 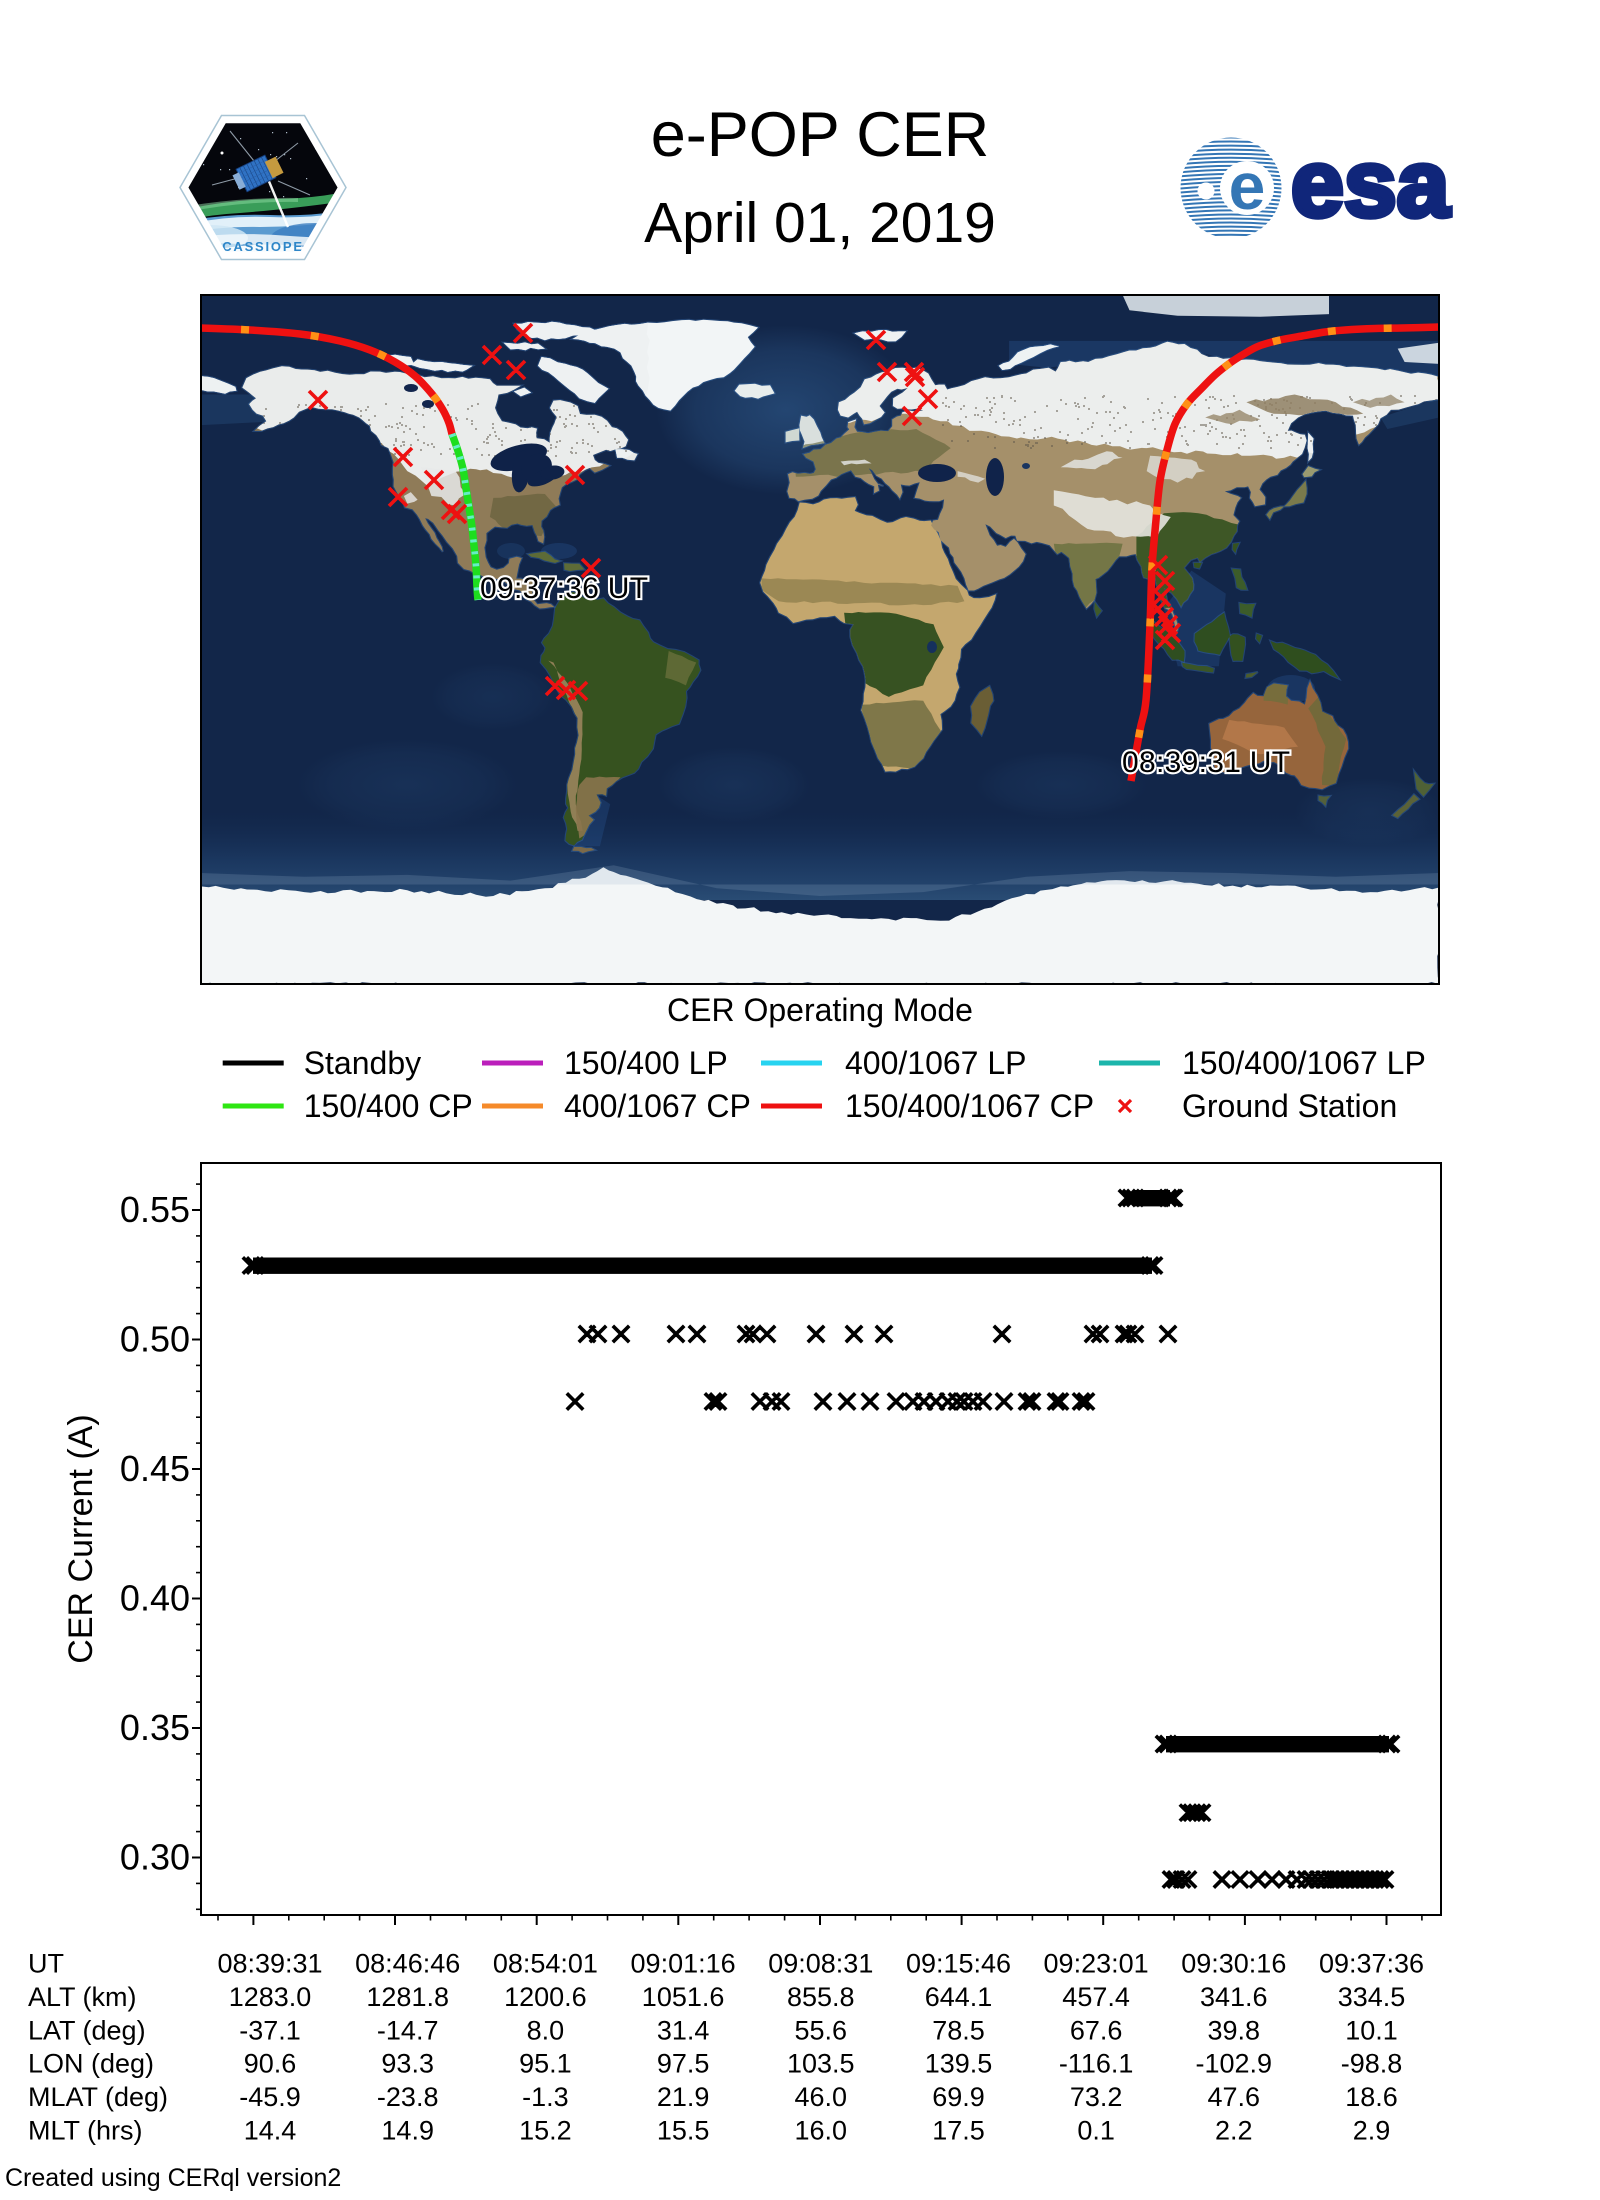 What do you see at coordinates (263, 246) in the screenshot?
I see `svg-text: CASSIOPE` at bounding box center [263, 246].